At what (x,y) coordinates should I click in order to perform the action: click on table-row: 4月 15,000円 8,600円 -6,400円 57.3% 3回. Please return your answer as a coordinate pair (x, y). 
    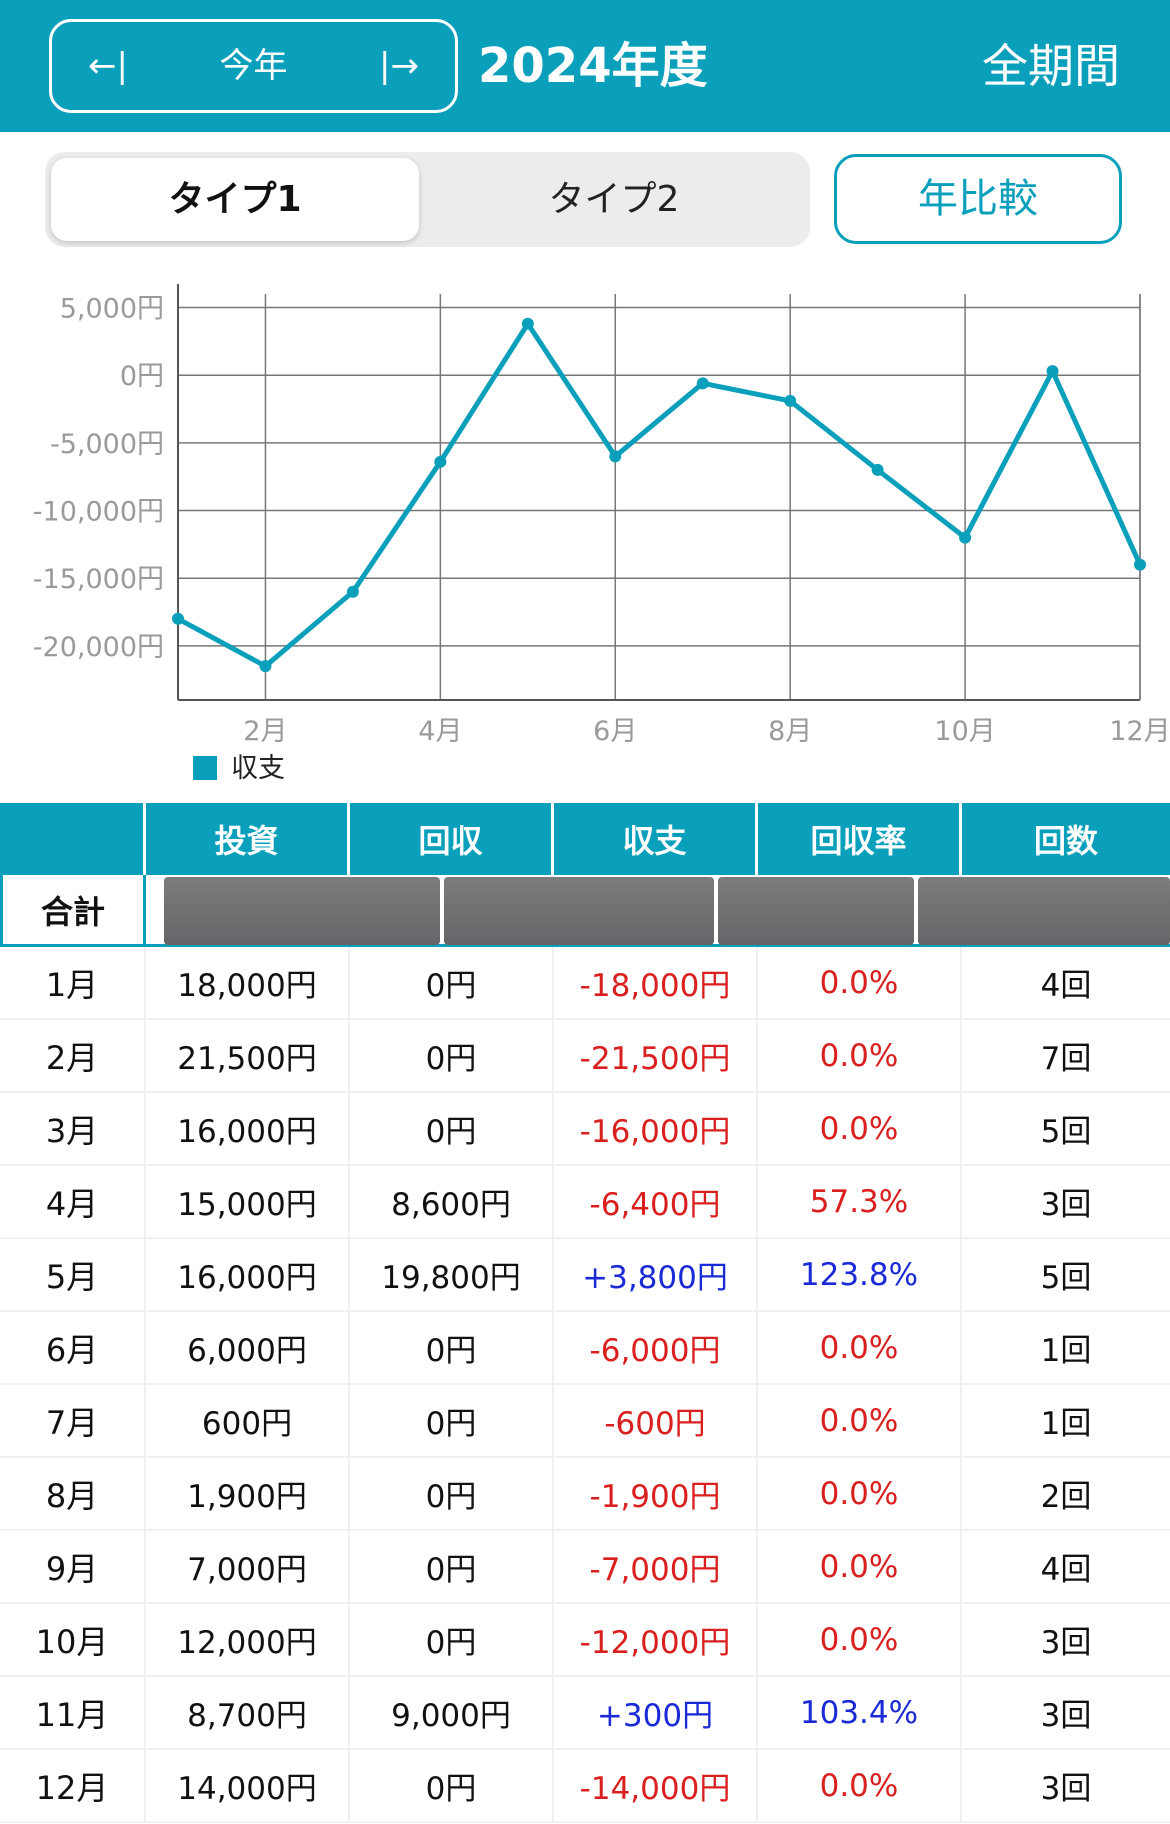
    Looking at the image, I should click on (585, 1202).